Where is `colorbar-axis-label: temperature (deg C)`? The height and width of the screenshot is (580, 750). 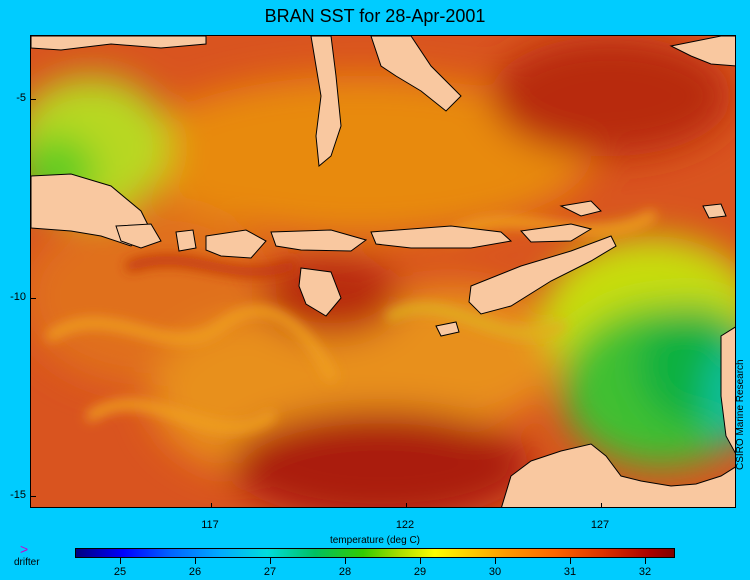
colorbar-axis-label: temperature (deg C) is located at coordinates (375, 540).